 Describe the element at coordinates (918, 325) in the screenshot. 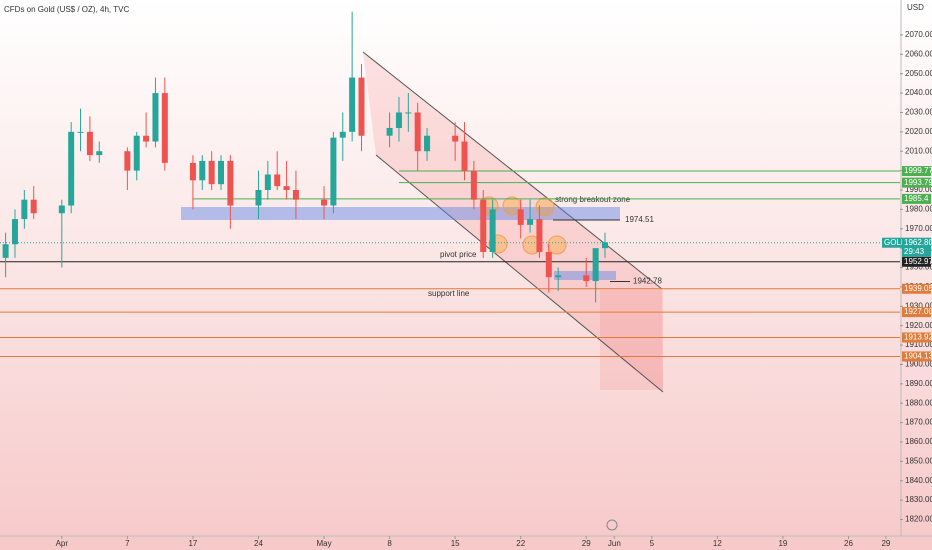

I see `y-tick-label: 1920.00` at that location.